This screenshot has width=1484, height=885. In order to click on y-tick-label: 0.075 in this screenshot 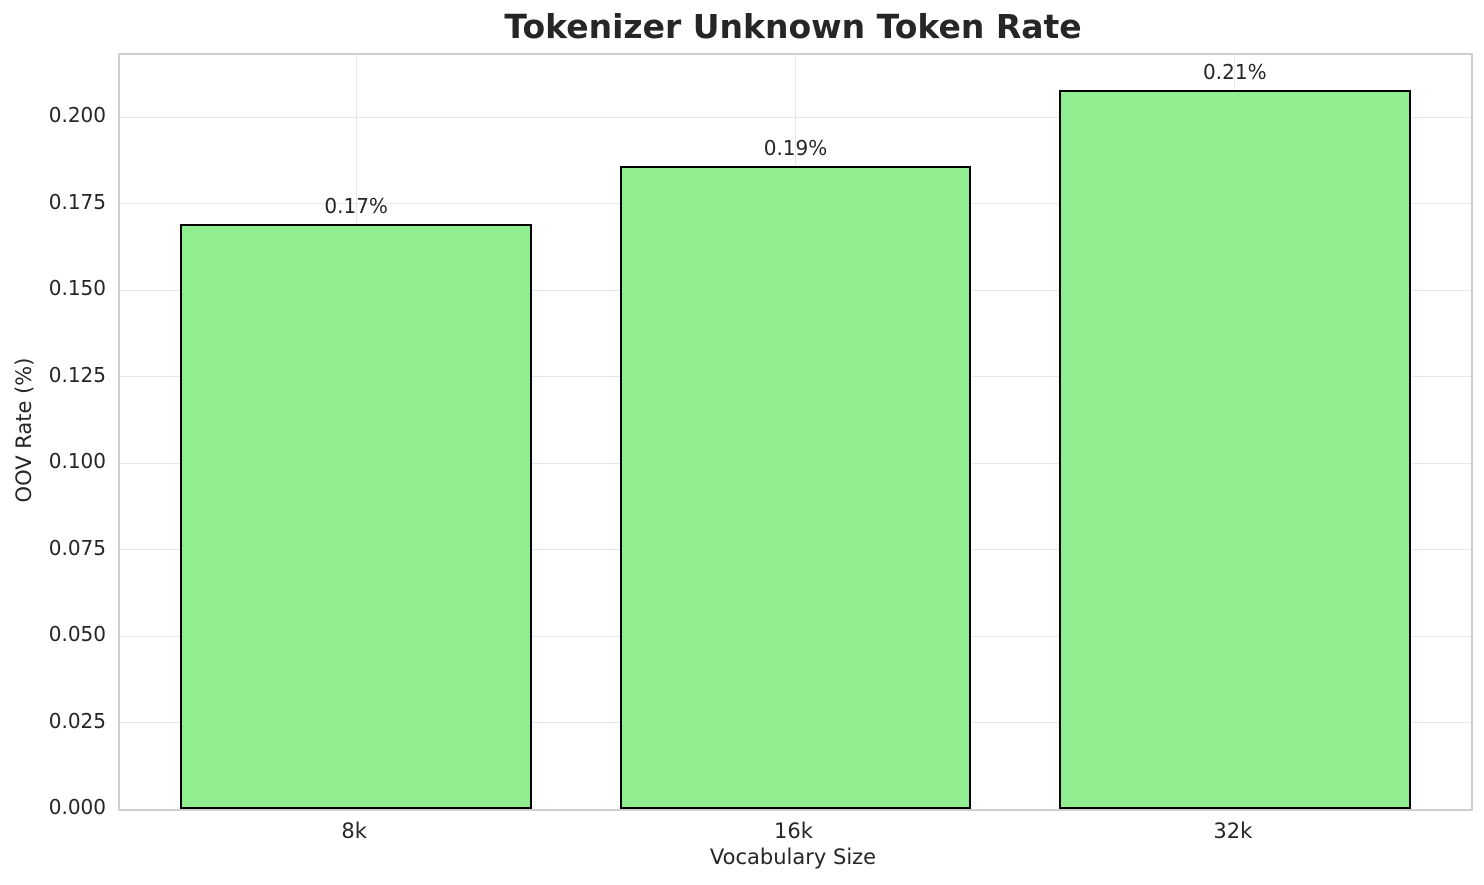, I will do `click(77, 547)`.